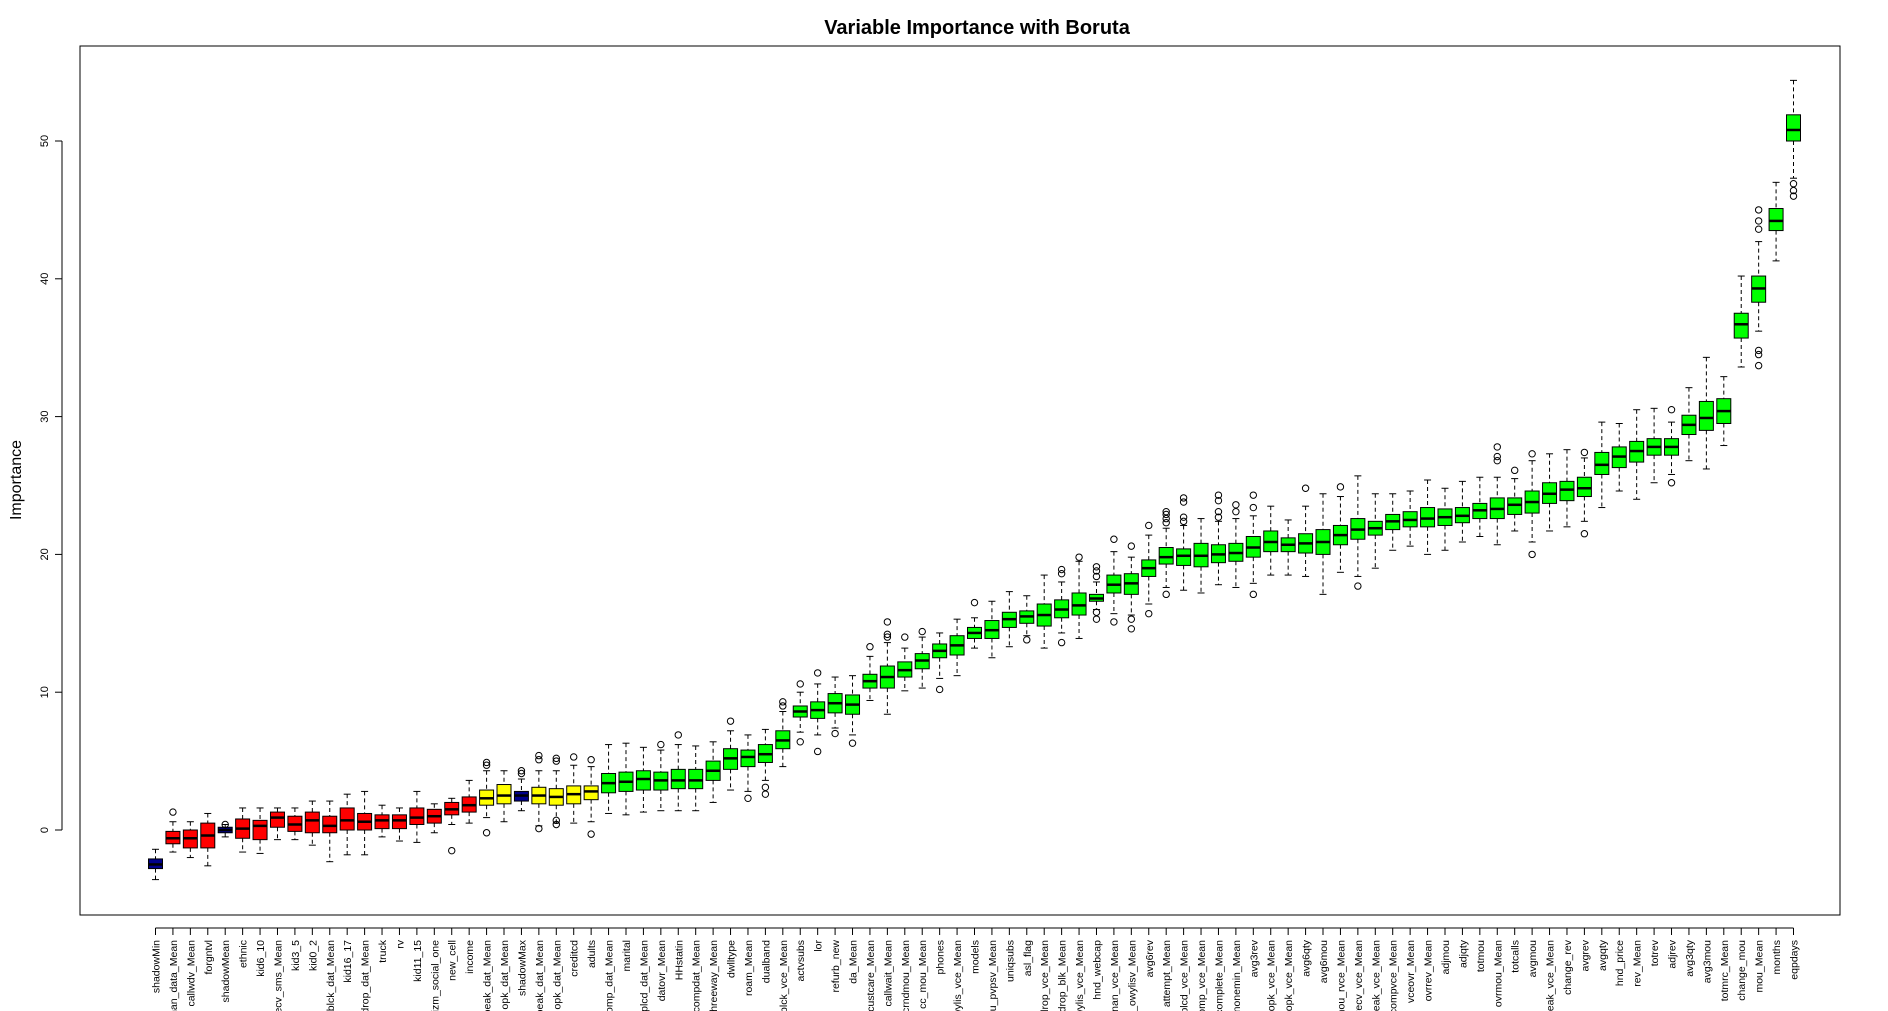  I want to click on box-iwylis_vce_Mean, so click(1079, 596).